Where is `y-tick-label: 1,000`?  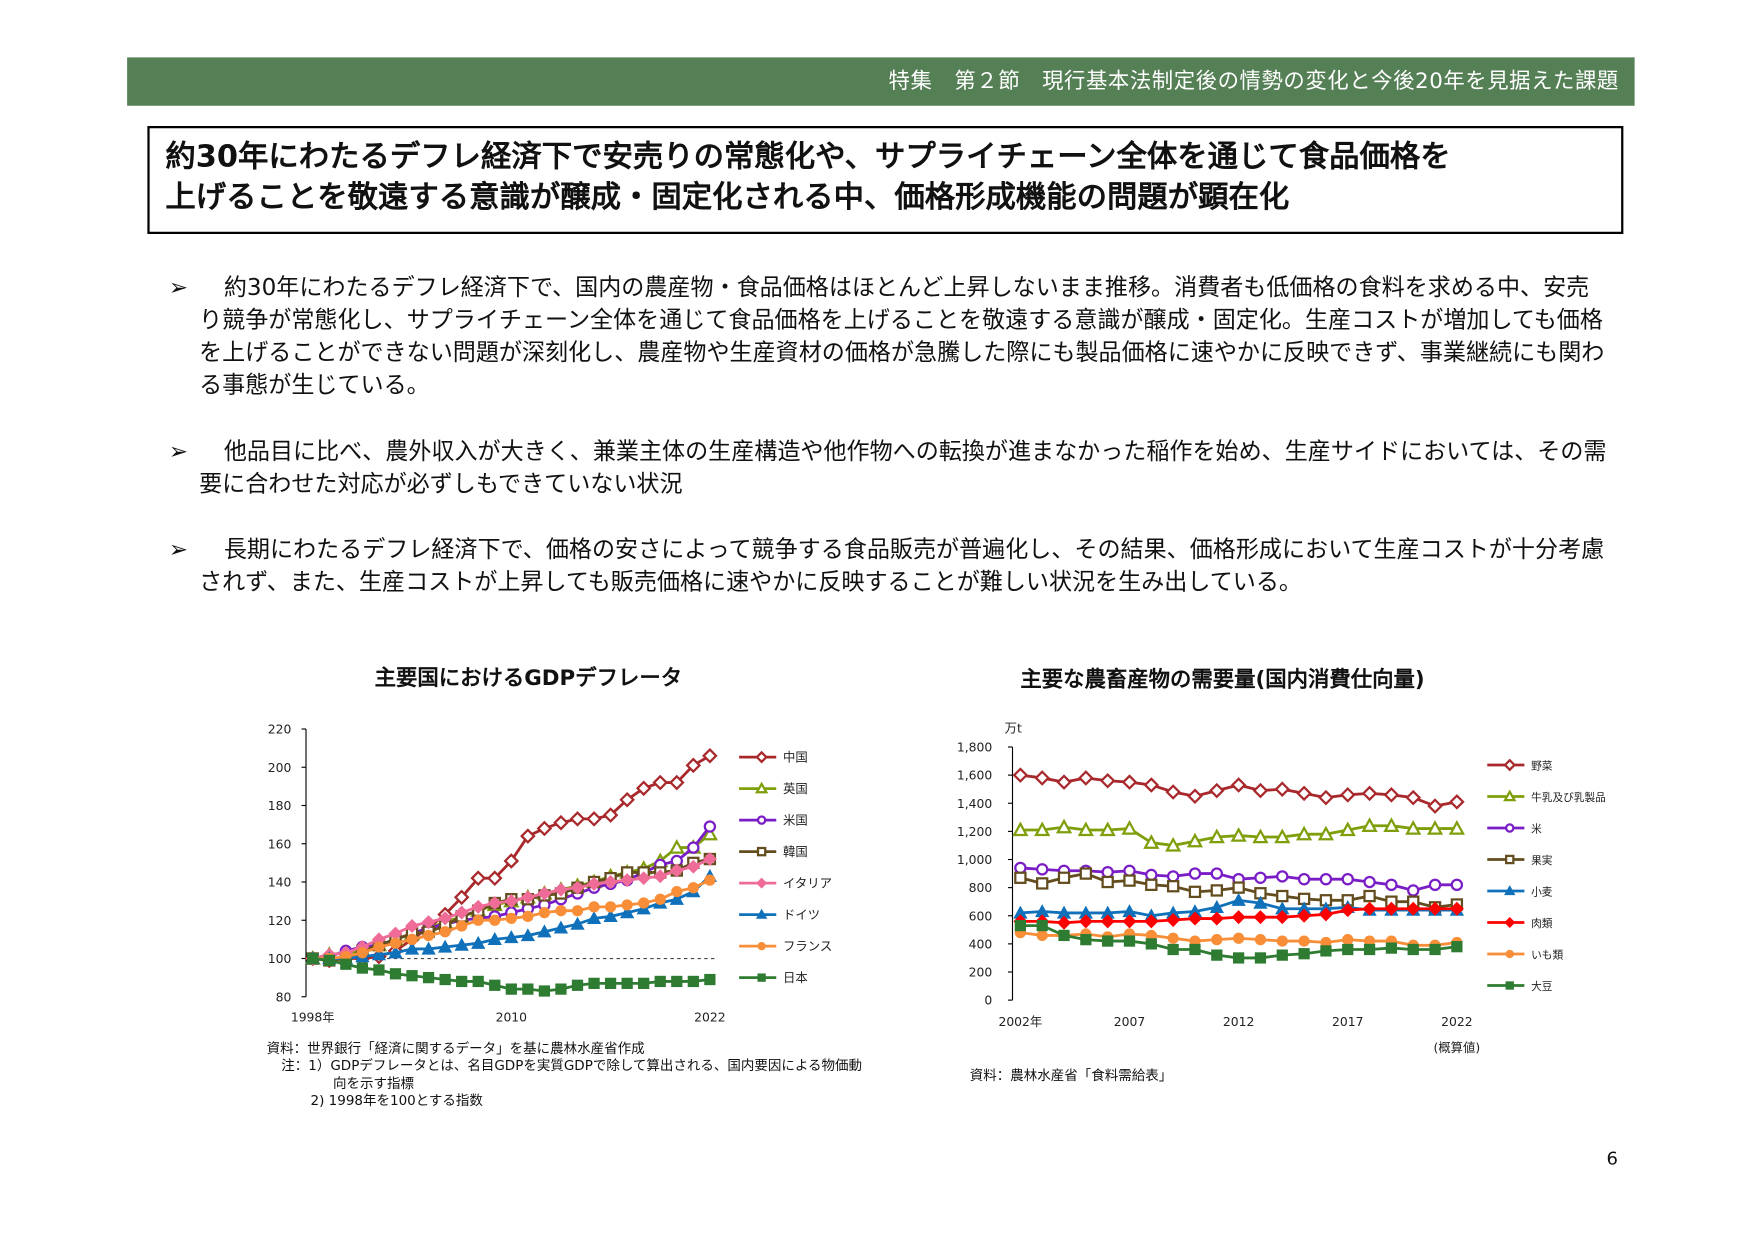
y-tick-label: 1,000 is located at coordinates (975, 860).